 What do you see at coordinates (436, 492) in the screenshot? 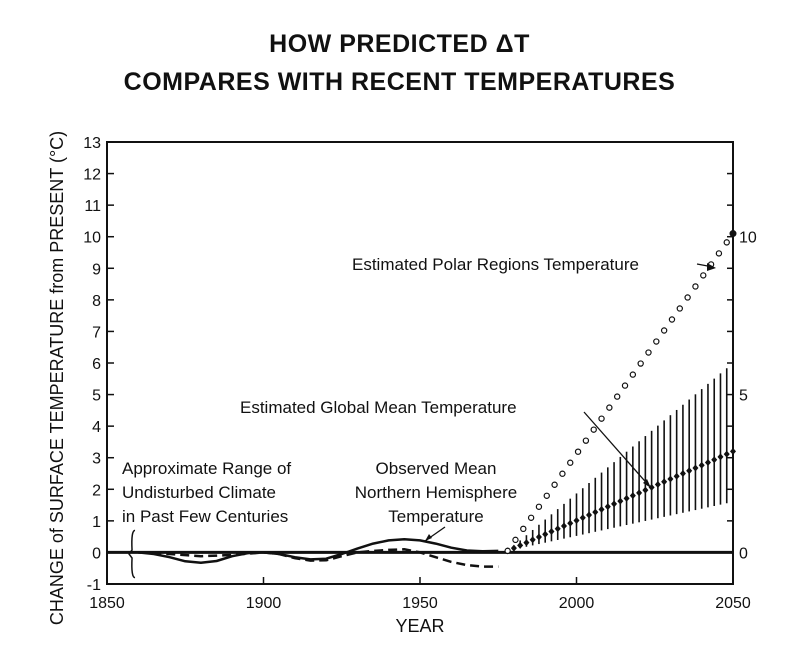
I see `annotation-observed-text: Northern Hemisphere` at bounding box center [436, 492].